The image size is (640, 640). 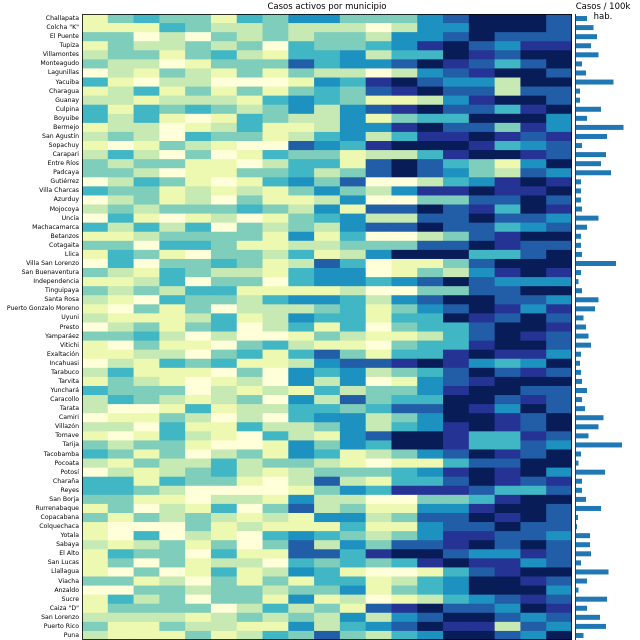 I want to click on row-label: Viacha, so click(x=68, y=581).